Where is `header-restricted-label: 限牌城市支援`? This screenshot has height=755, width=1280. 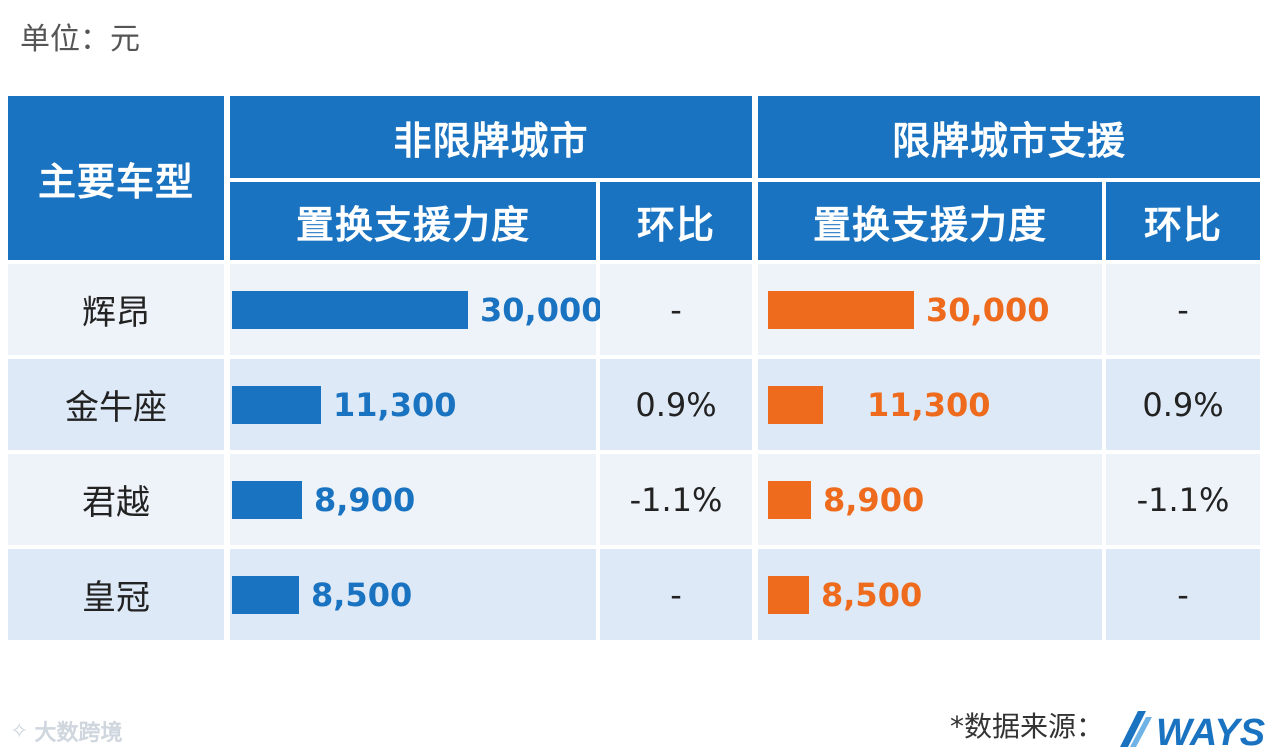 header-restricted-label: 限牌城市支援 is located at coordinates (1008, 140).